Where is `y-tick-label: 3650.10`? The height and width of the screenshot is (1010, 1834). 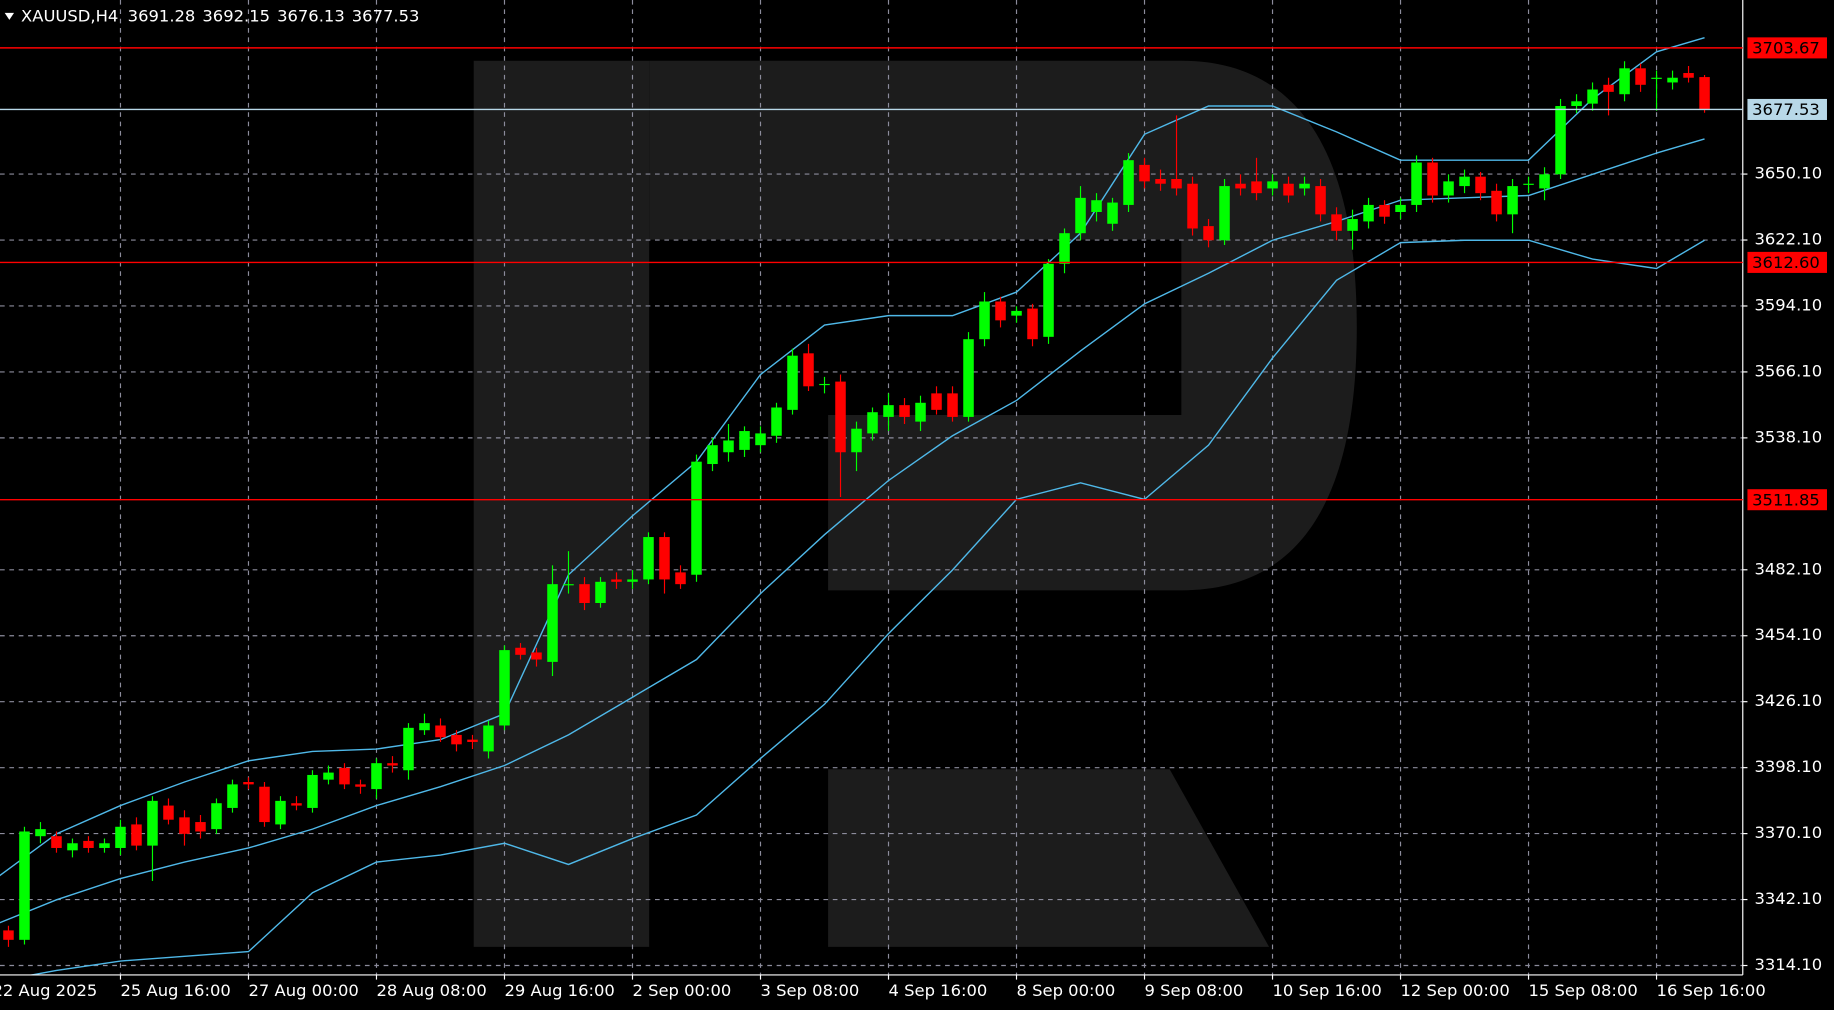 y-tick-label: 3650.10 is located at coordinates (1788, 173).